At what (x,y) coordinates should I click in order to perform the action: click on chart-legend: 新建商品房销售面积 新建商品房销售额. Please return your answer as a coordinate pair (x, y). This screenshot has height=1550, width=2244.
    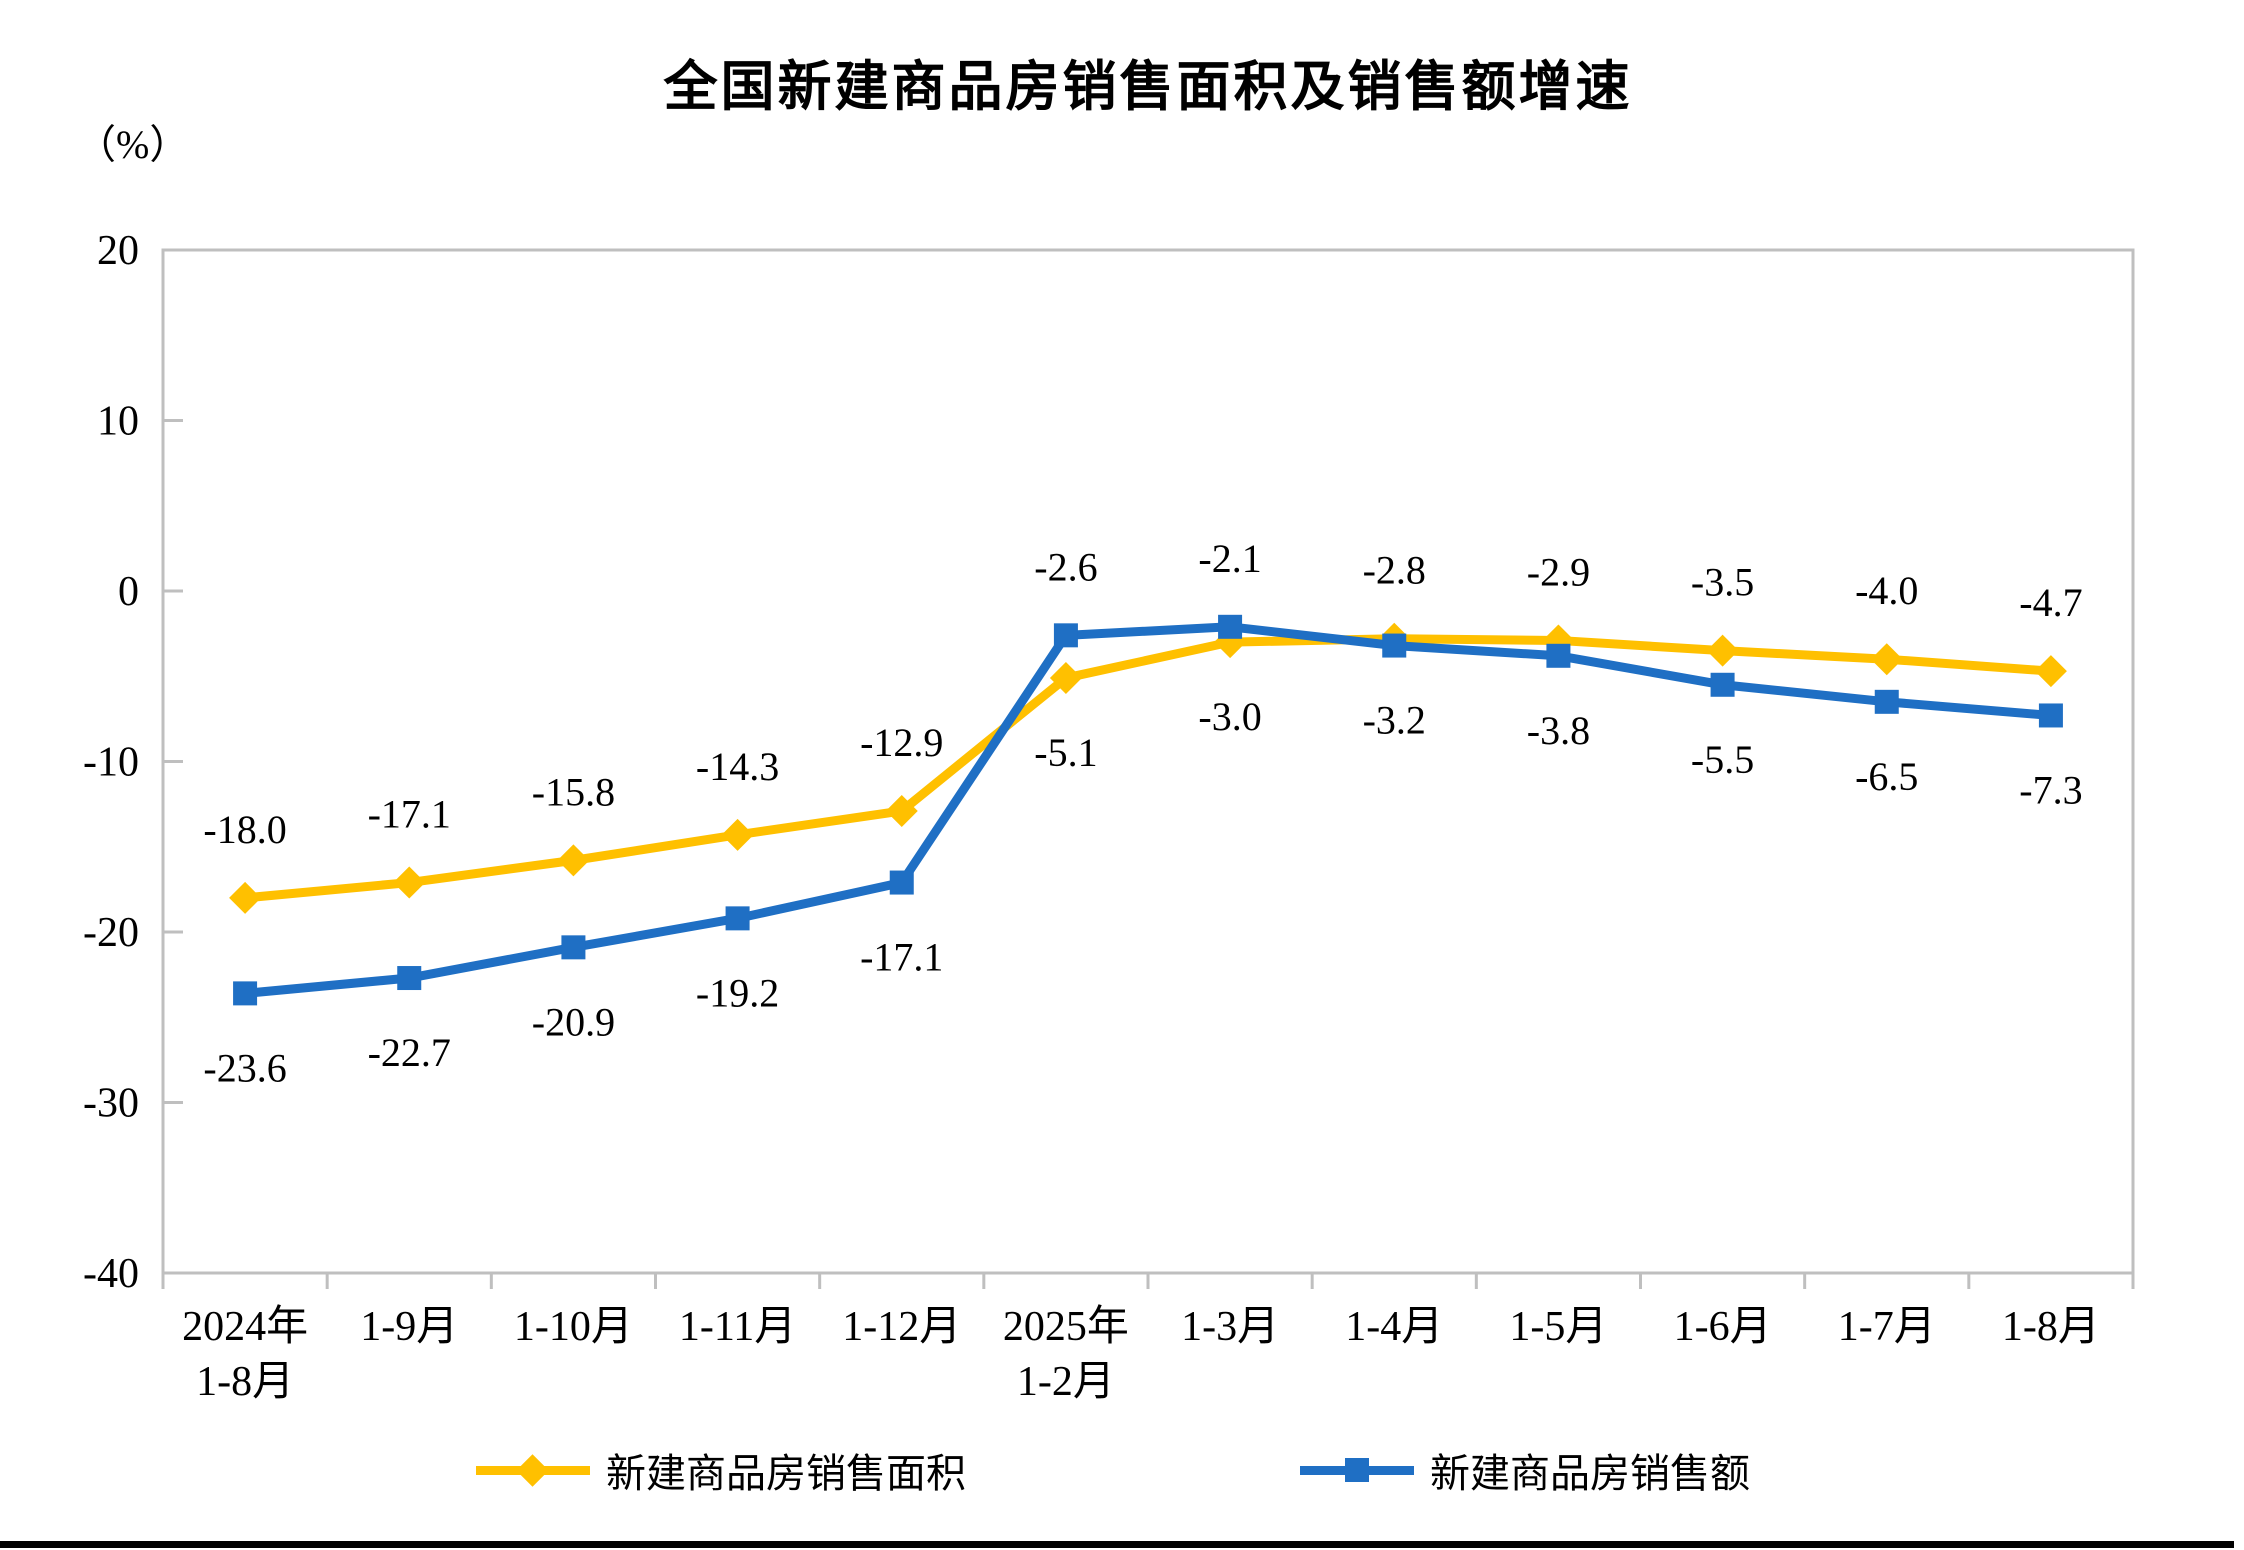
    Looking at the image, I should click on (1122, 1475).